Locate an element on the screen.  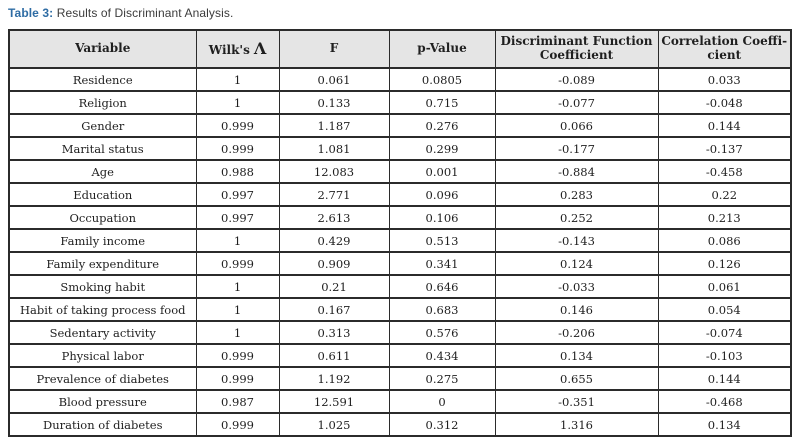
column-header-wilks-lambda: Wilk's Λ is located at coordinates (237, 49).